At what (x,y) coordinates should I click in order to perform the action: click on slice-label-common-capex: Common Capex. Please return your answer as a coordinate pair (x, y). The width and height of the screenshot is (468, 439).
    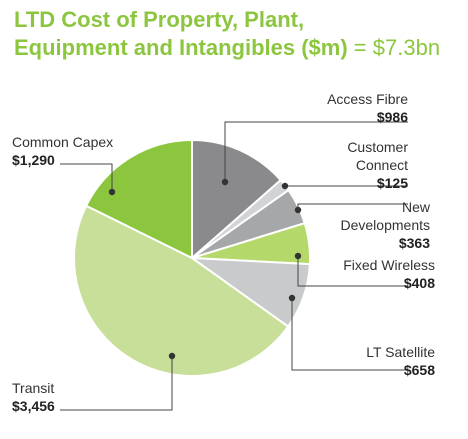
    Looking at the image, I should click on (62, 142).